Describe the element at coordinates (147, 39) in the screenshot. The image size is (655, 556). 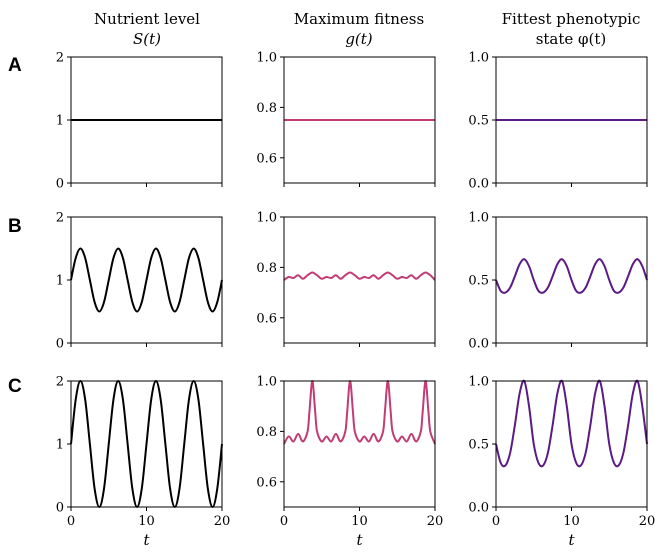
I see `column-title-nutrient-line2: S(t)` at that location.